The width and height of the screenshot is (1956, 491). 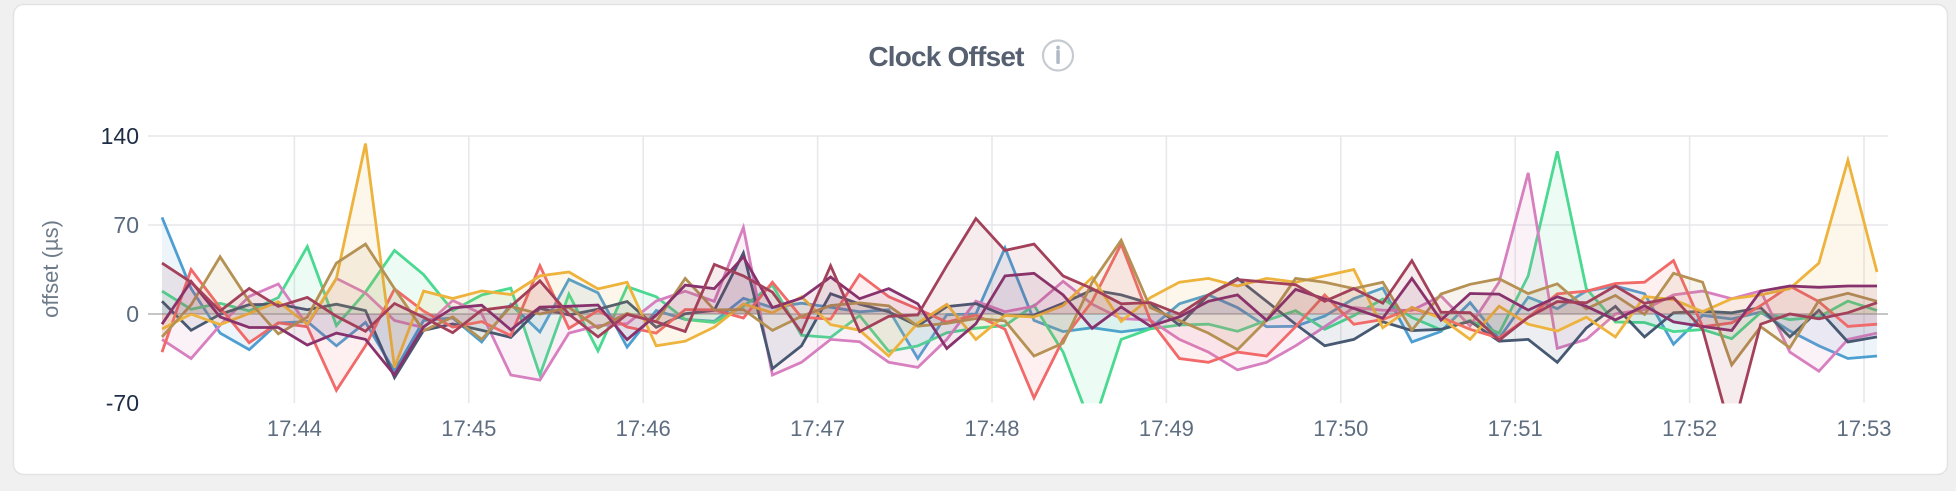 I want to click on svg-text: Clock Offset, so click(x=946, y=56).